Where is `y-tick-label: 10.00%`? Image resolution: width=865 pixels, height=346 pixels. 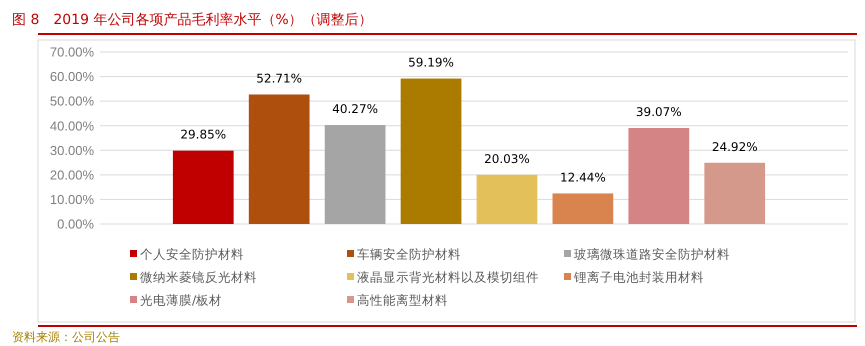
y-tick-label: 10.00% is located at coordinates (72, 199).